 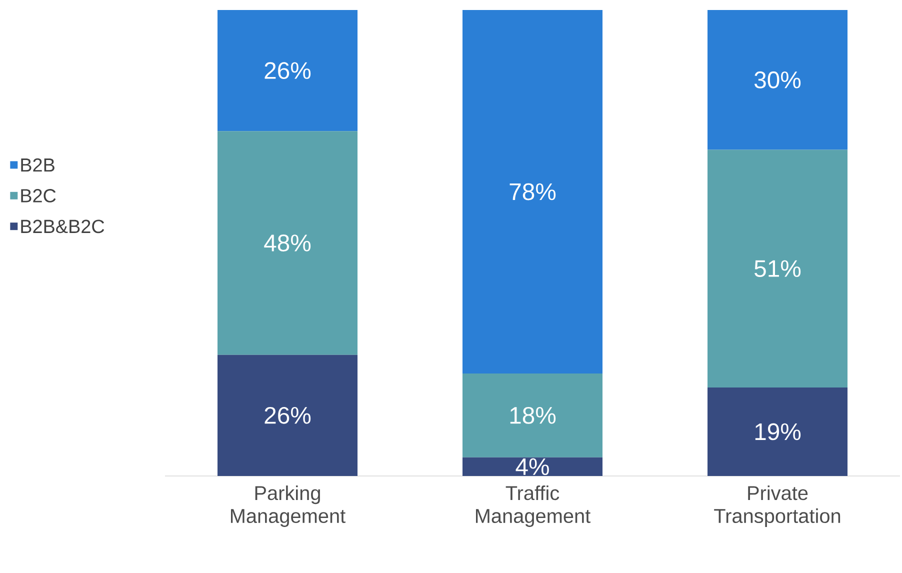 What do you see at coordinates (533, 506) in the screenshot?
I see `x-tick-label: Traffic Management` at bounding box center [533, 506].